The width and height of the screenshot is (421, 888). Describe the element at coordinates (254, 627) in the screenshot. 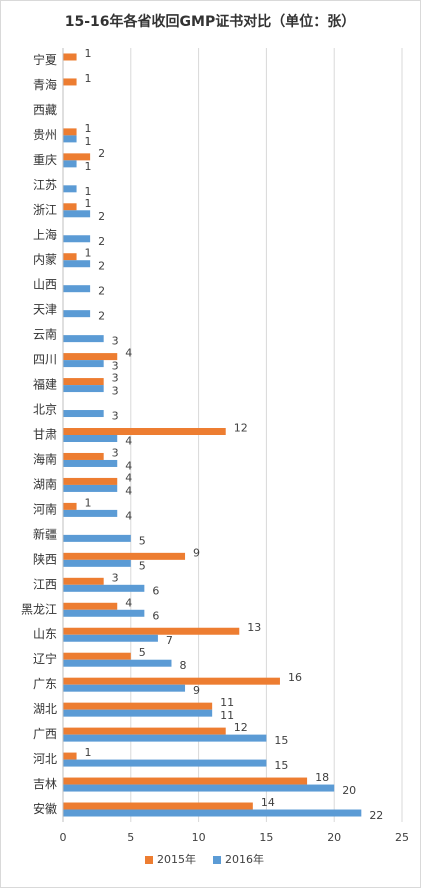

I see `data-label: 13` at that location.